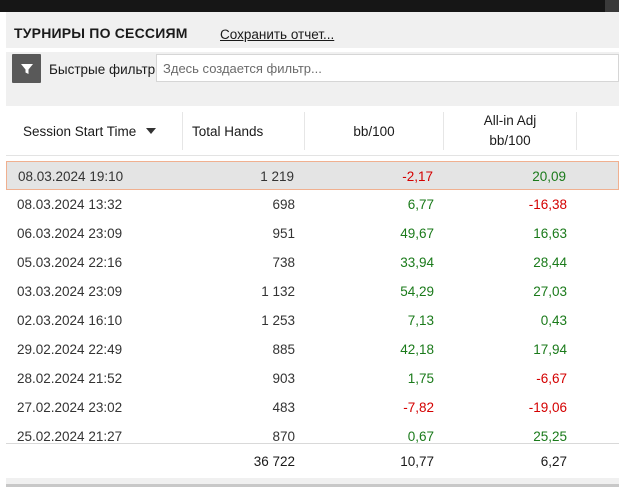  Describe the element at coordinates (312, 233) in the screenshot. I see `table-row: 06.03.2024 23:09 951 49,67 16,63` at that location.